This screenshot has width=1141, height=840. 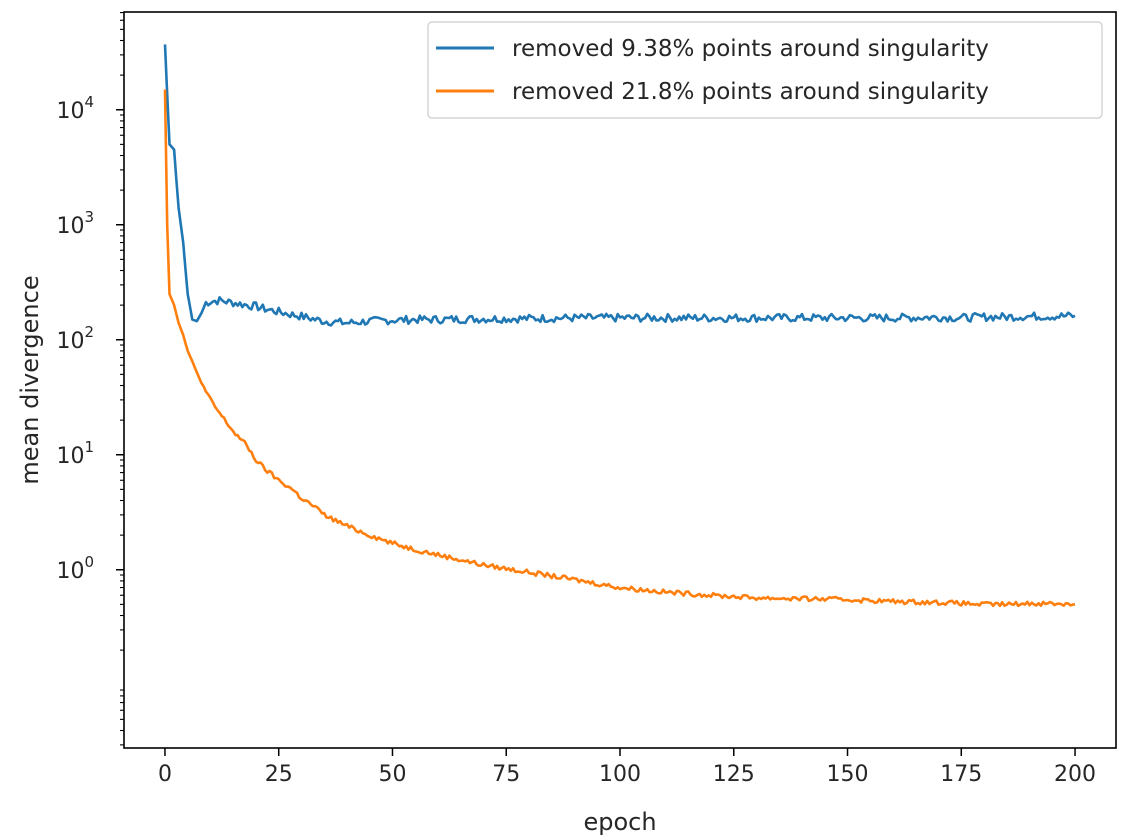 I want to click on y-tick-label: 10⁴, so click(x=75, y=108).